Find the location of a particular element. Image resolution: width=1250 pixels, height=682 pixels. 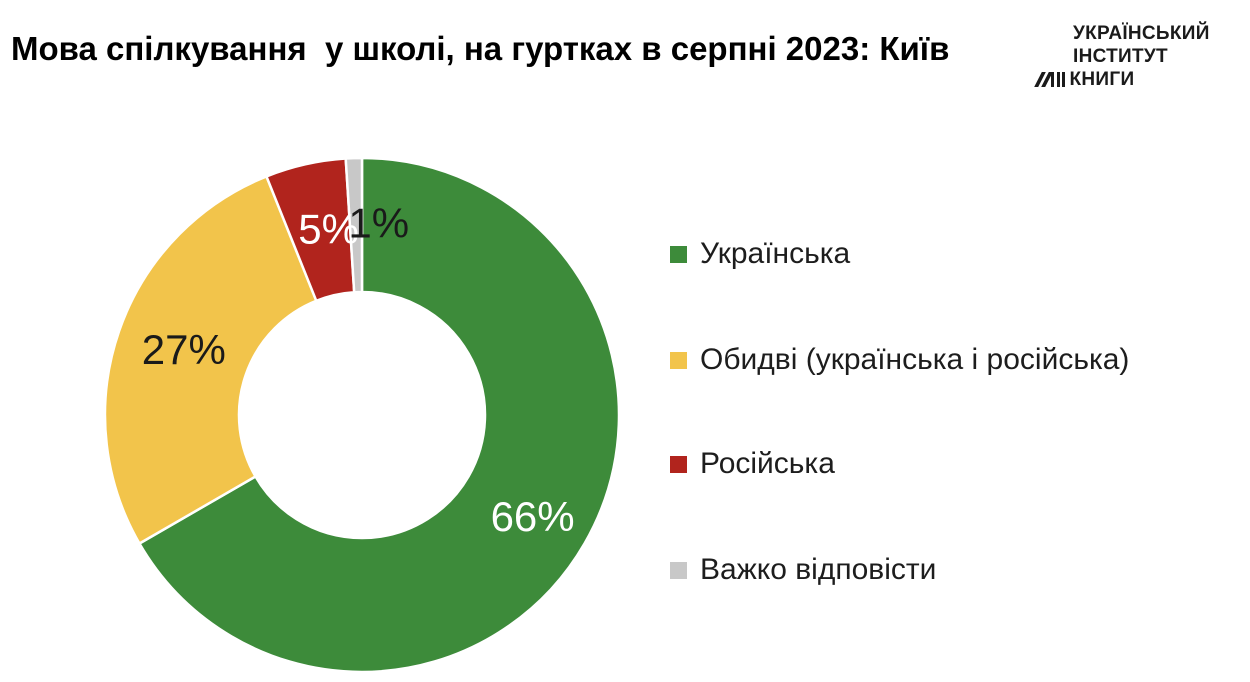

slice-percentage-label-1: 66% is located at coordinates (533, 516).